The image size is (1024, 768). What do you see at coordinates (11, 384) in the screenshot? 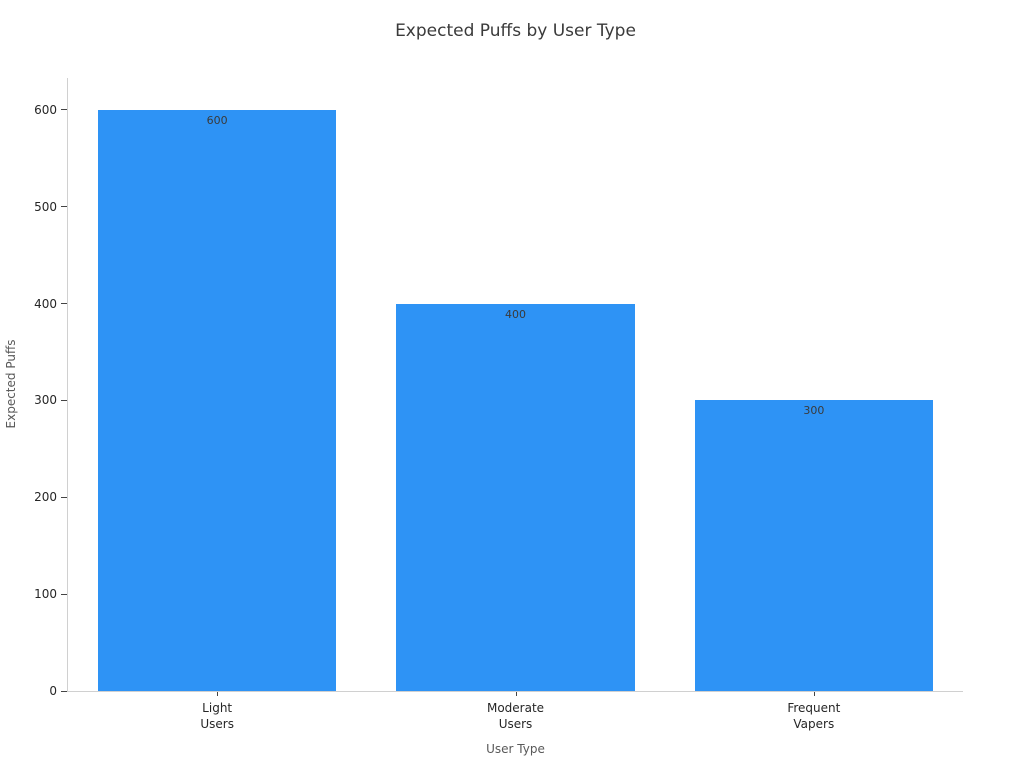
I see `y-axis-title: Expected Puffs` at bounding box center [11, 384].